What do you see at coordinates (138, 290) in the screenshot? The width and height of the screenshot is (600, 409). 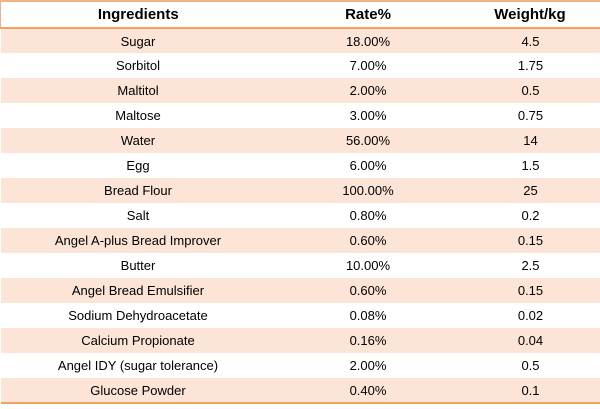 I see `cell-ingredient: Angel Bread Emulsifier` at bounding box center [138, 290].